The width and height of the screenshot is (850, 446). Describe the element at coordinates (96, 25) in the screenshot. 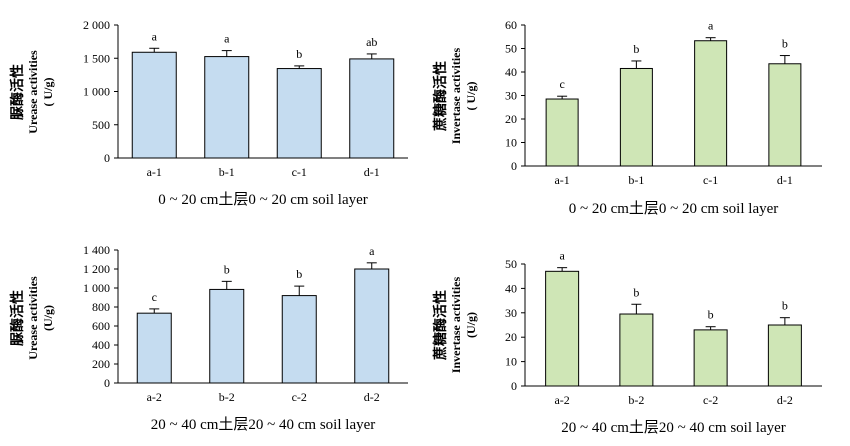

I see `y-tick-label: 2 000` at that location.